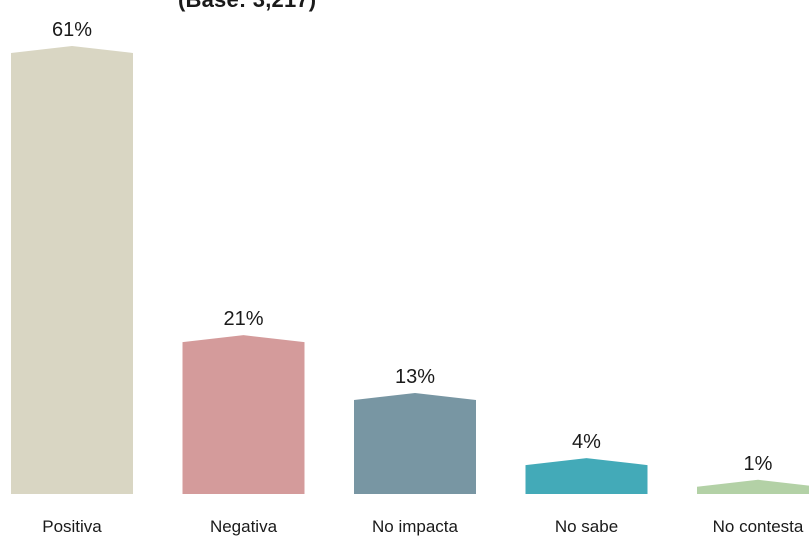 The image size is (809, 539). Describe the element at coordinates (415, 377) in the screenshot. I see `value-label: 13%` at that location.